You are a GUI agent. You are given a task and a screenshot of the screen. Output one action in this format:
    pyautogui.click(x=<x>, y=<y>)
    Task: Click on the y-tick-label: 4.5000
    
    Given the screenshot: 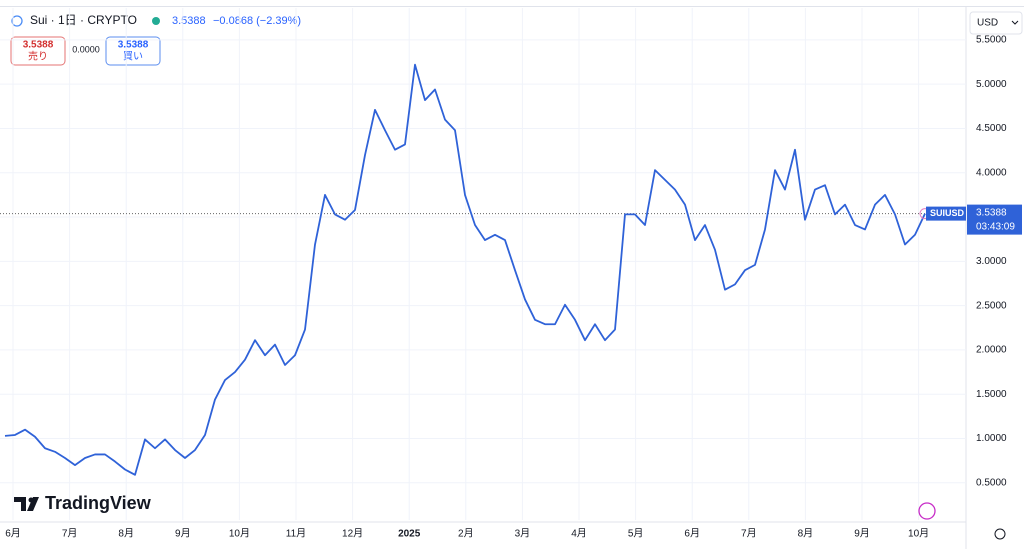 What is the action you would take?
    pyautogui.click(x=991, y=128)
    